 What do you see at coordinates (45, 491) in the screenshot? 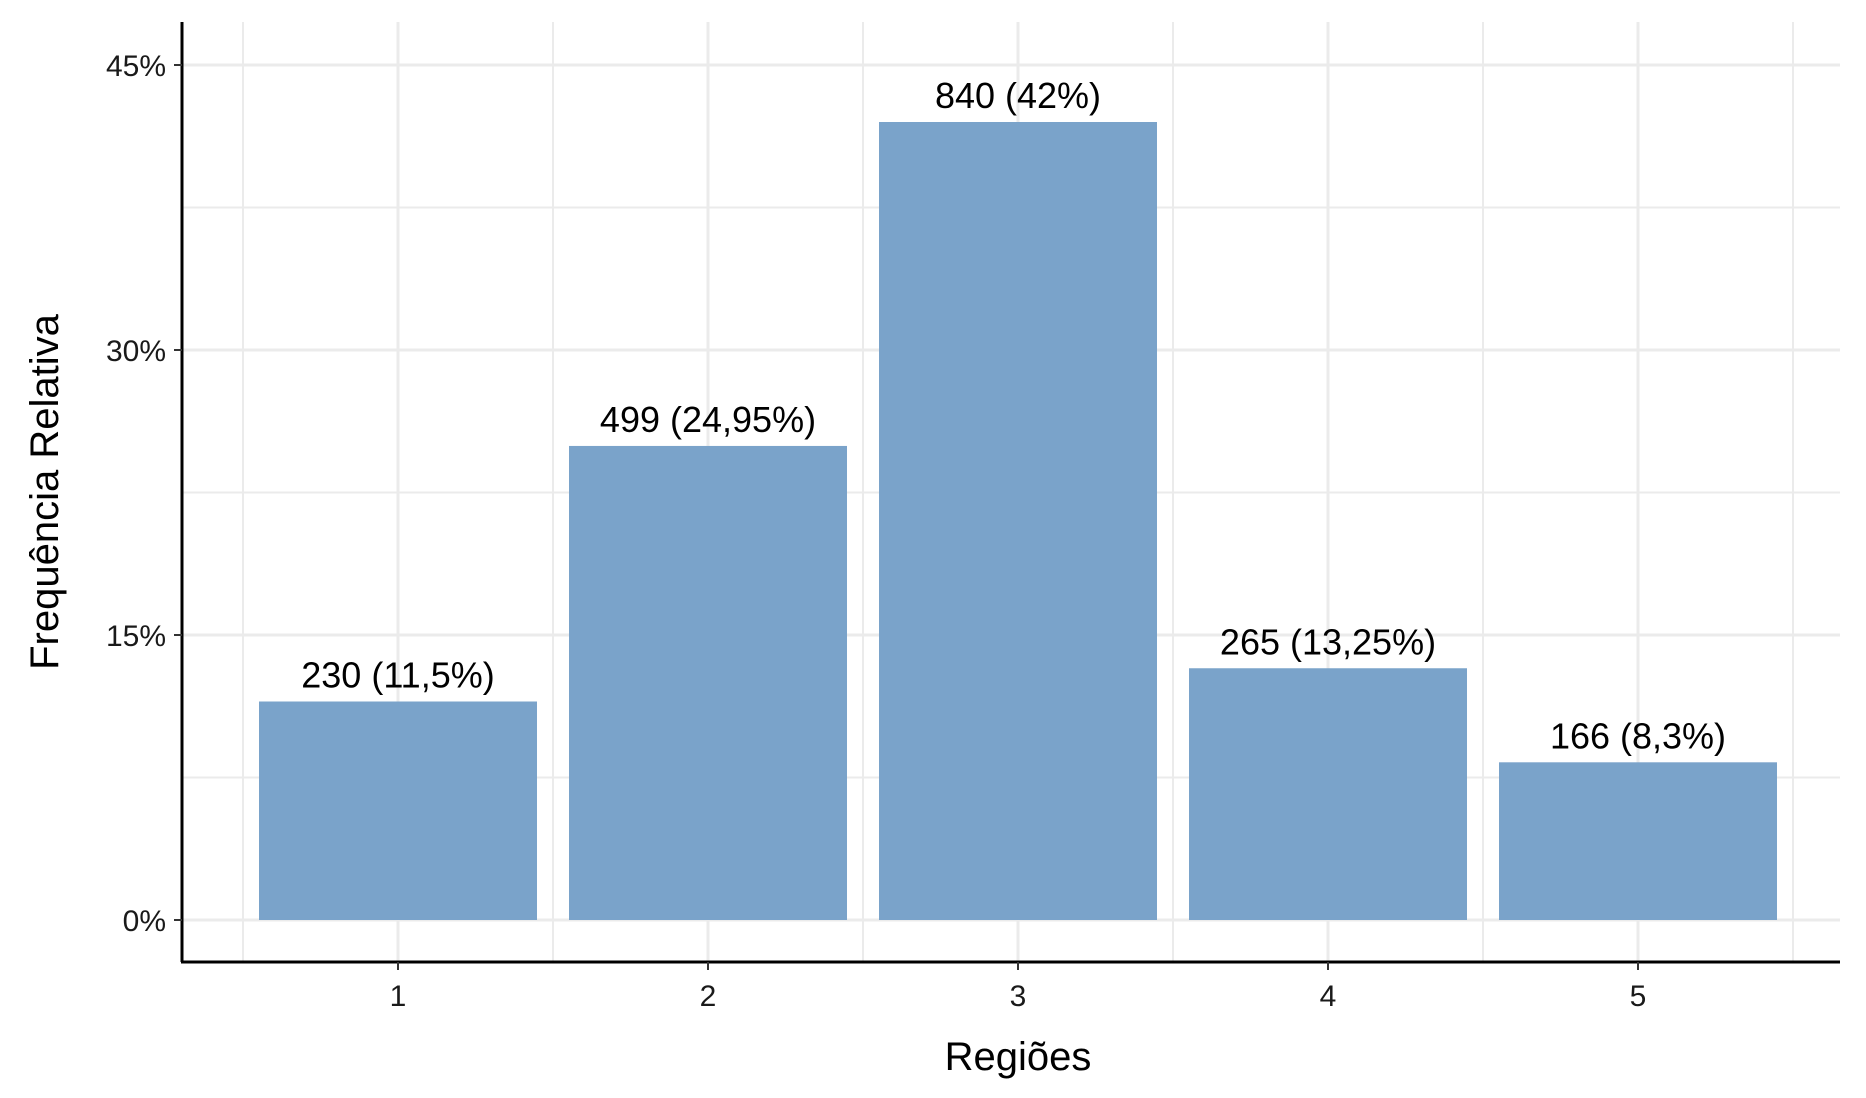
I see `y-axis-title: Frequência Relativa` at bounding box center [45, 491].